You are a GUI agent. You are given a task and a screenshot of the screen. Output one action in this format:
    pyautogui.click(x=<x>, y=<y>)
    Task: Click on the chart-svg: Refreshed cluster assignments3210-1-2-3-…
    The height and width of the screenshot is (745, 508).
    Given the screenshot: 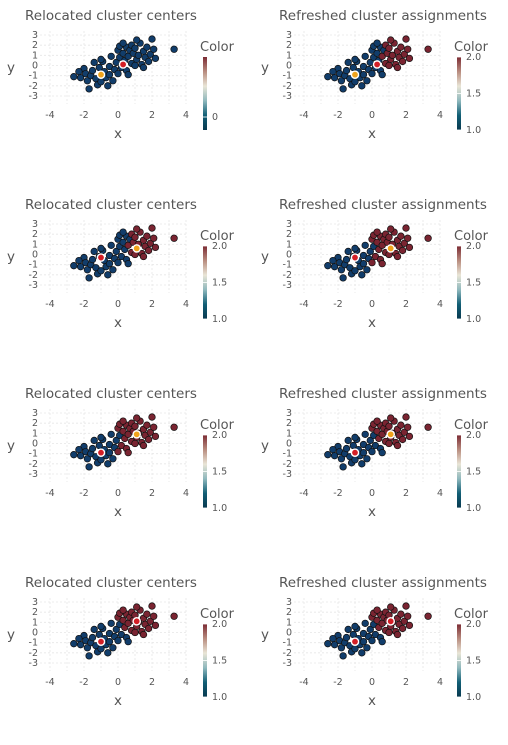 What is the action you would take?
    pyautogui.click(x=375, y=75)
    